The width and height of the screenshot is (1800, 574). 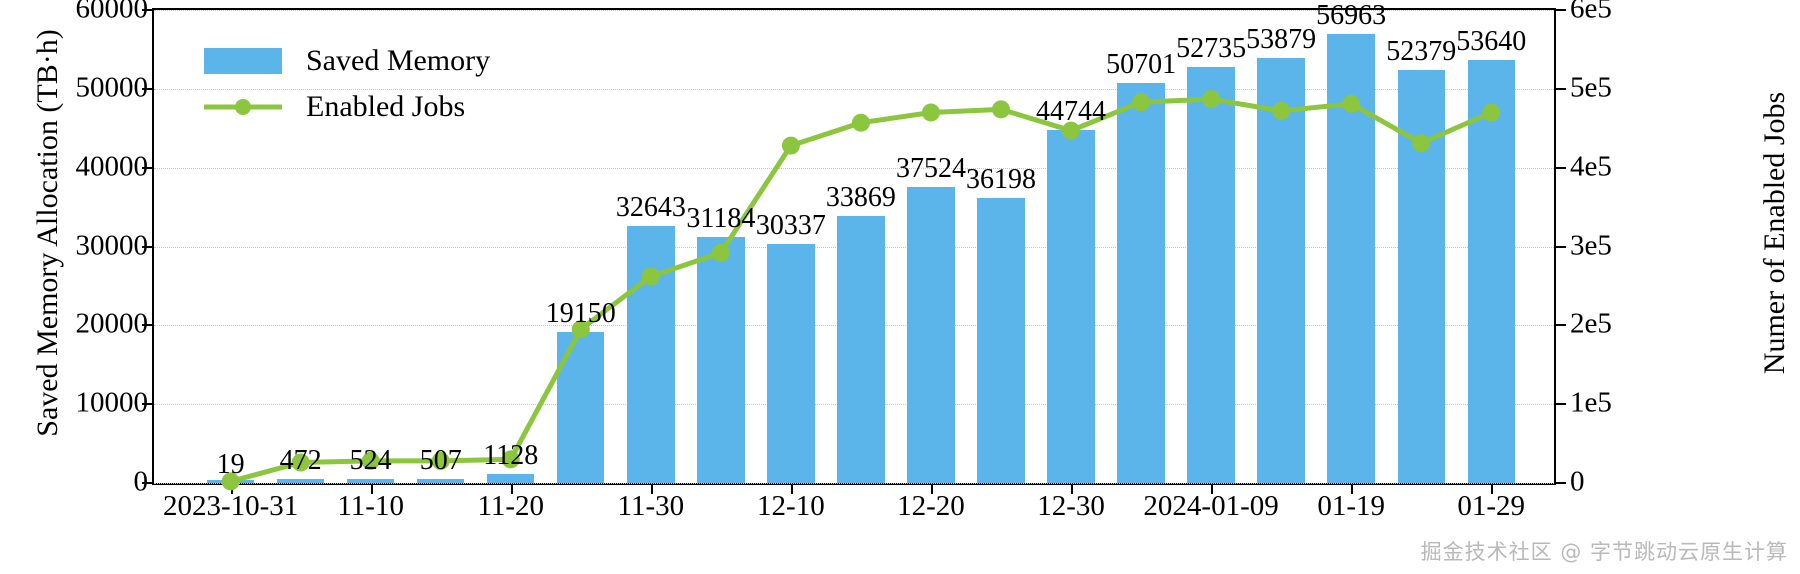 What do you see at coordinates (1141, 65) in the screenshot?
I see `bar-value-label: 50701` at bounding box center [1141, 65].